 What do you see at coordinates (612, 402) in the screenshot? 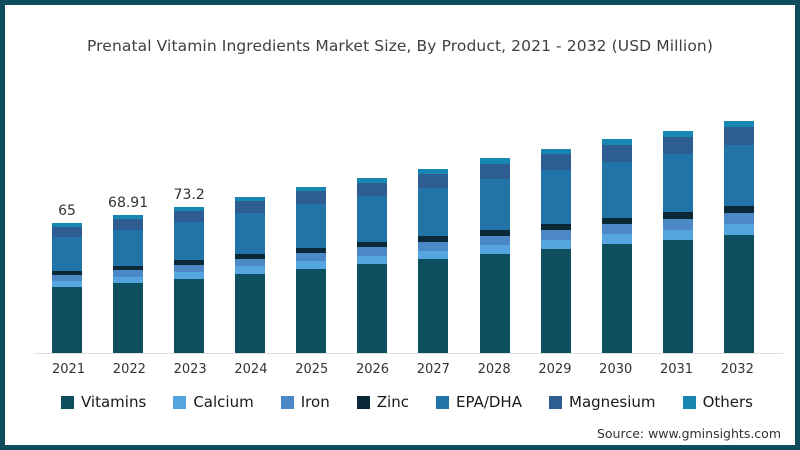
I see `legend-label: Magnesium` at bounding box center [612, 402].